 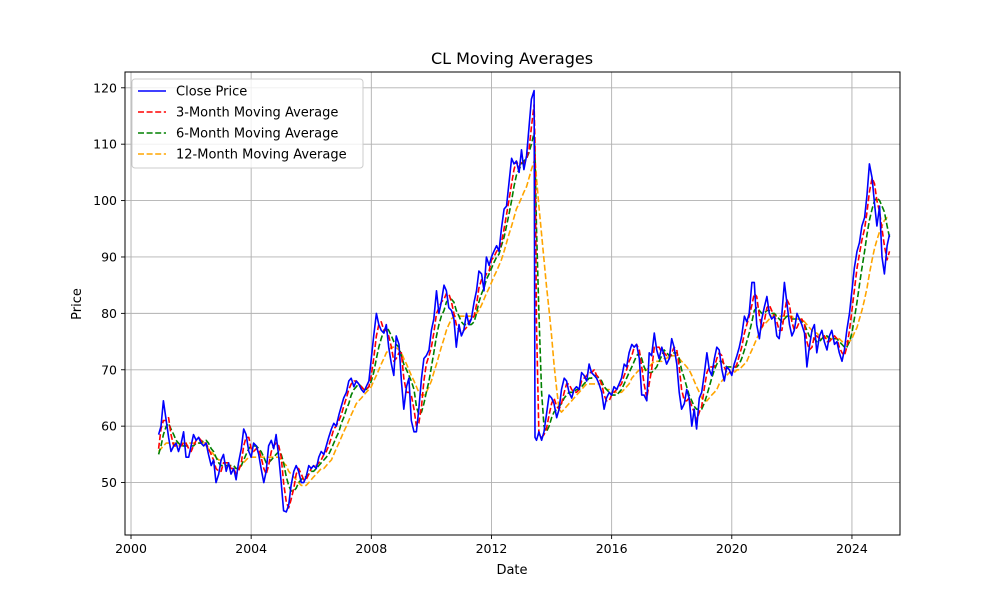 I want to click on y-axis-label: Price, so click(x=77, y=304).